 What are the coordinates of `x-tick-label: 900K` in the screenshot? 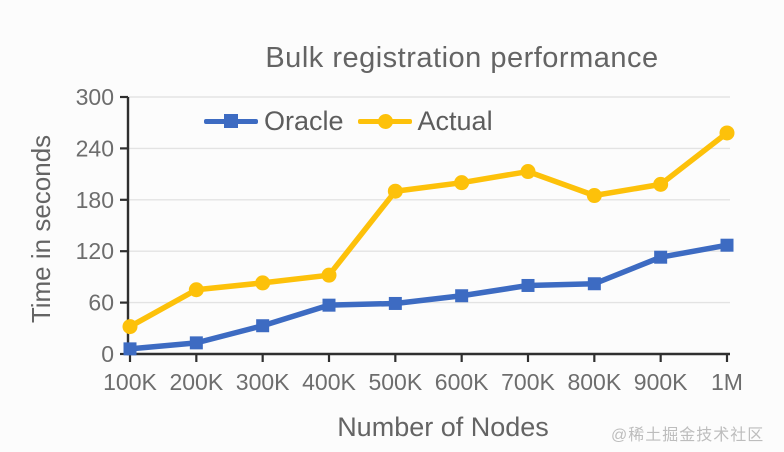 It's located at (661, 382).